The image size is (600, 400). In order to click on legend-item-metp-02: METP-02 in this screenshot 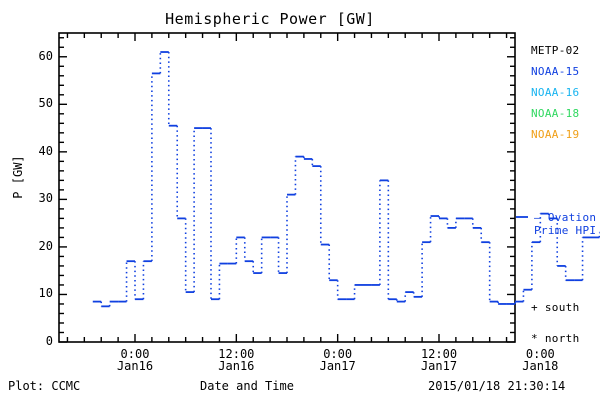, I will do `click(555, 50)`.